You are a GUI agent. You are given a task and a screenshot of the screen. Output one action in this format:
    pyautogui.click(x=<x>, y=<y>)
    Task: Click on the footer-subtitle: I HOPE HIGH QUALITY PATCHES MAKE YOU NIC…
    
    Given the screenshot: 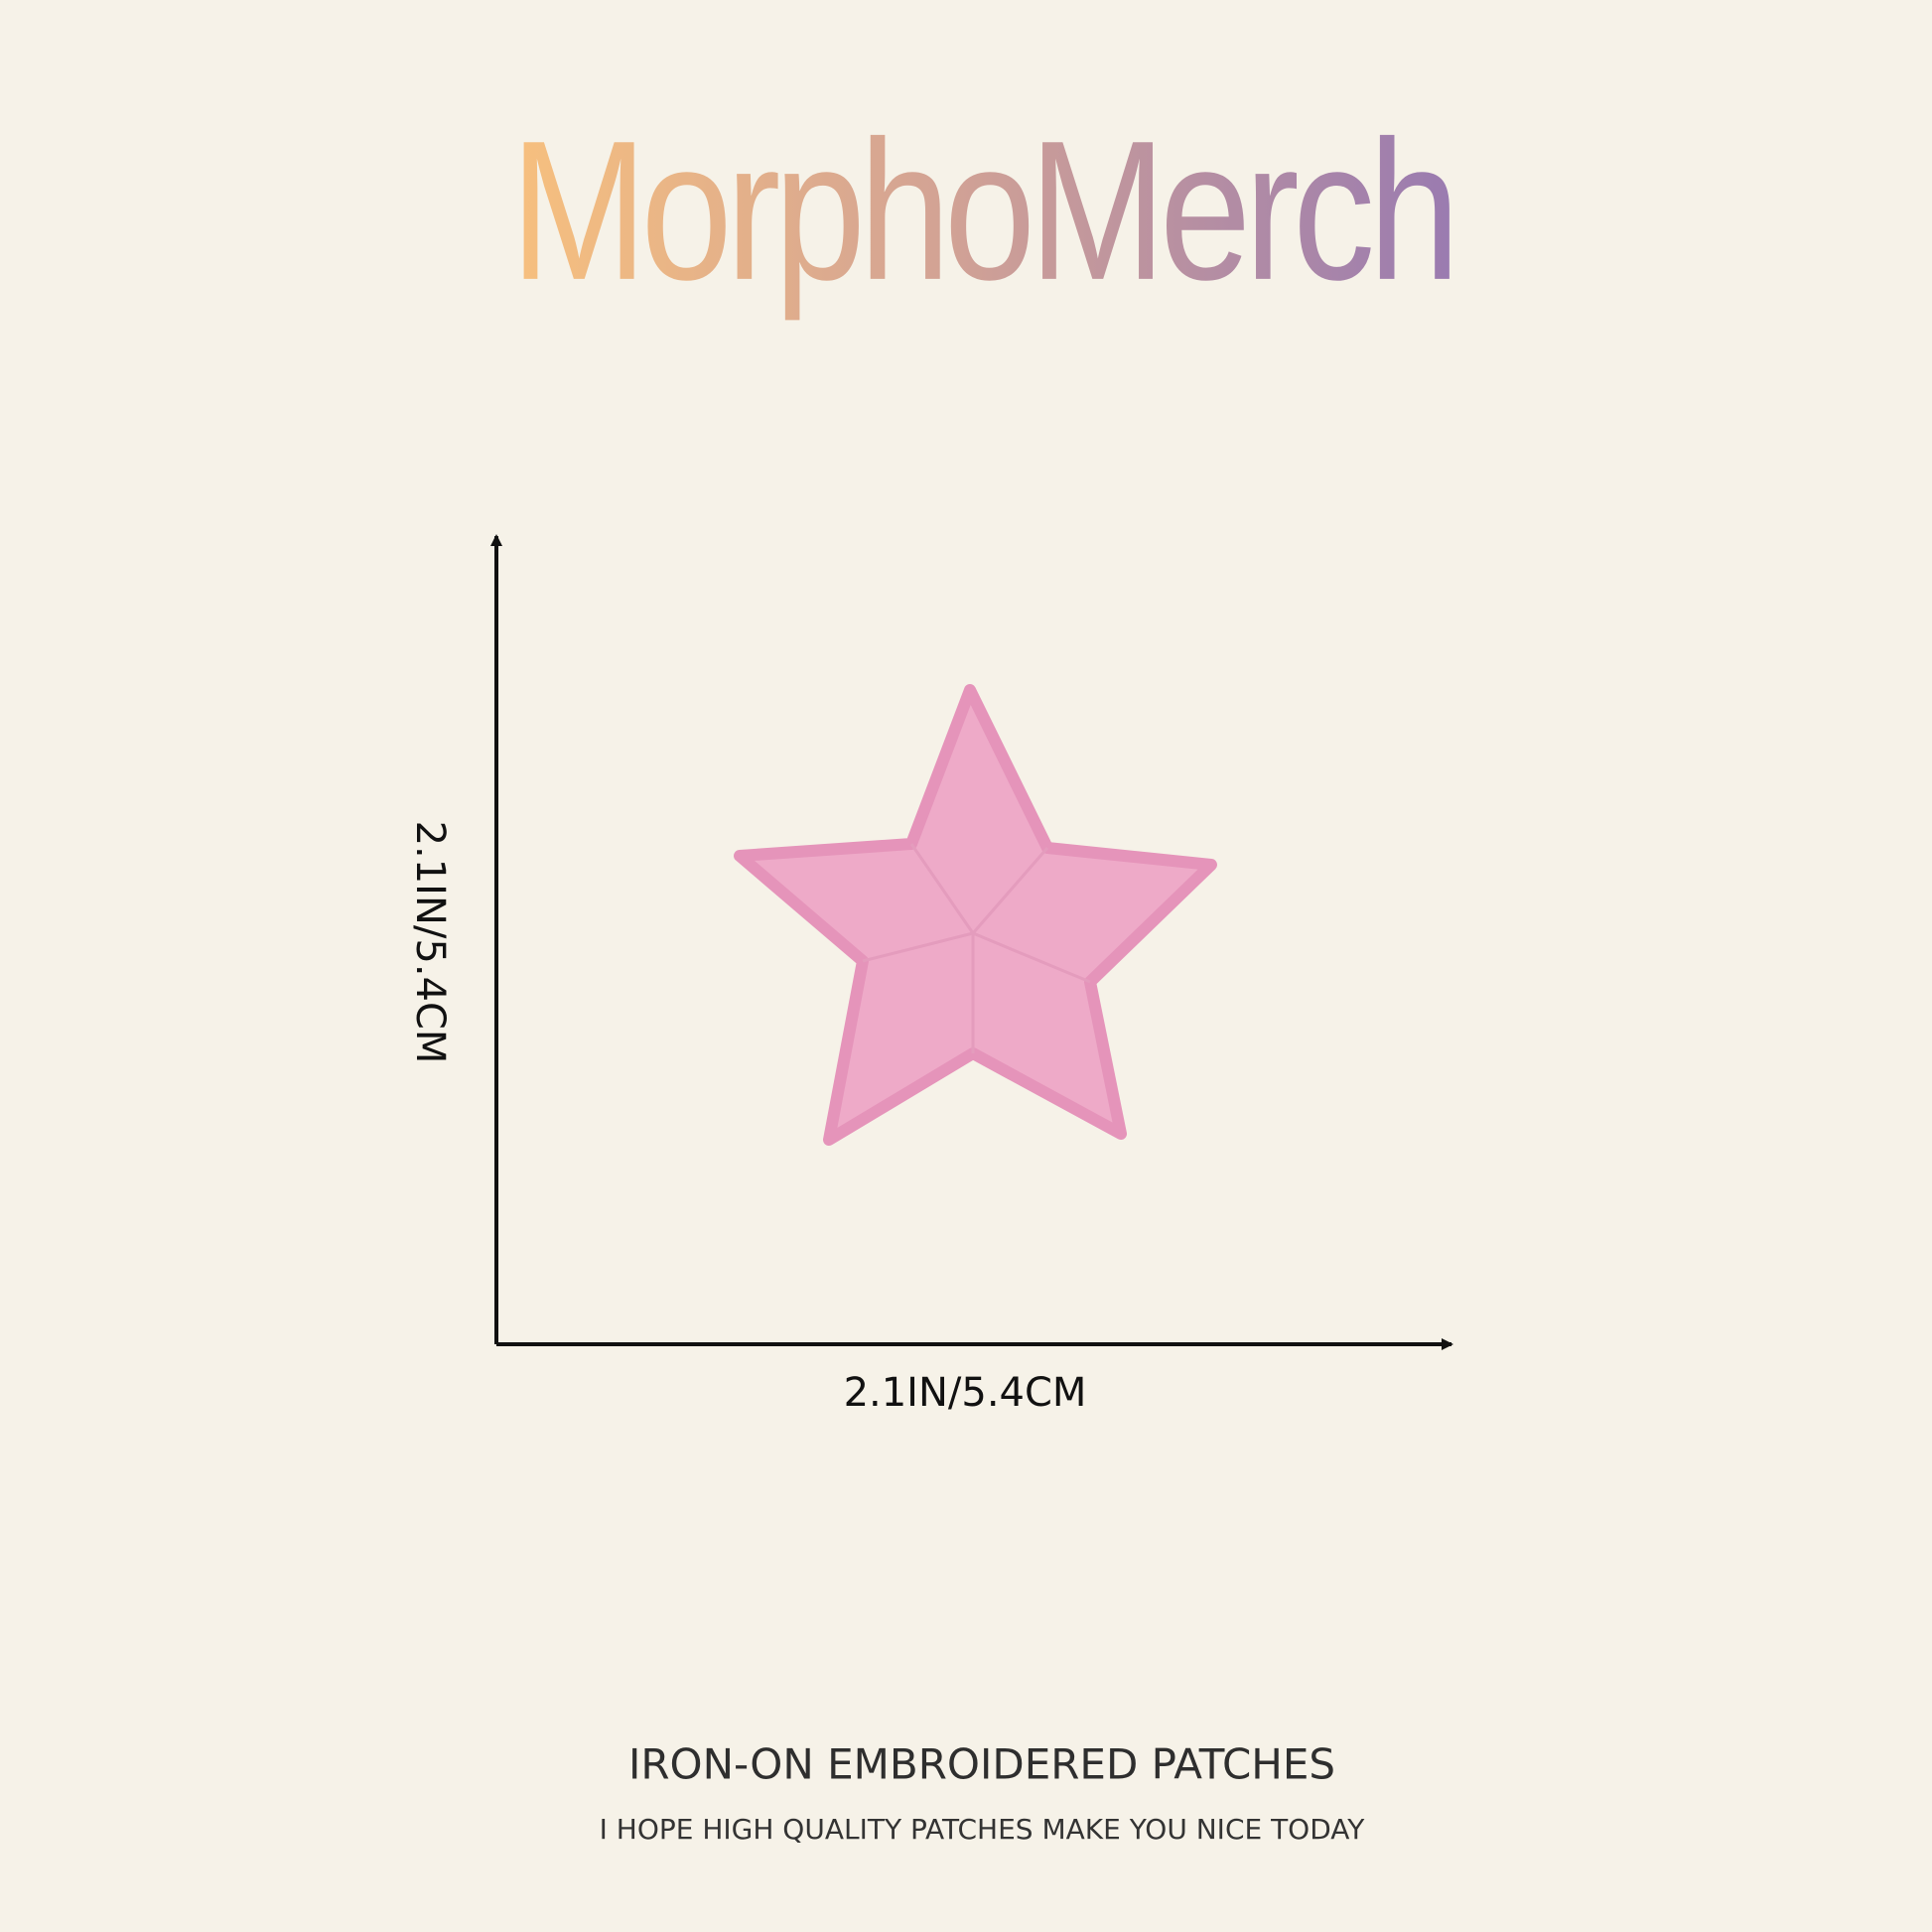 What is the action you would take?
    pyautogui.click(x=983, y=1830)
    